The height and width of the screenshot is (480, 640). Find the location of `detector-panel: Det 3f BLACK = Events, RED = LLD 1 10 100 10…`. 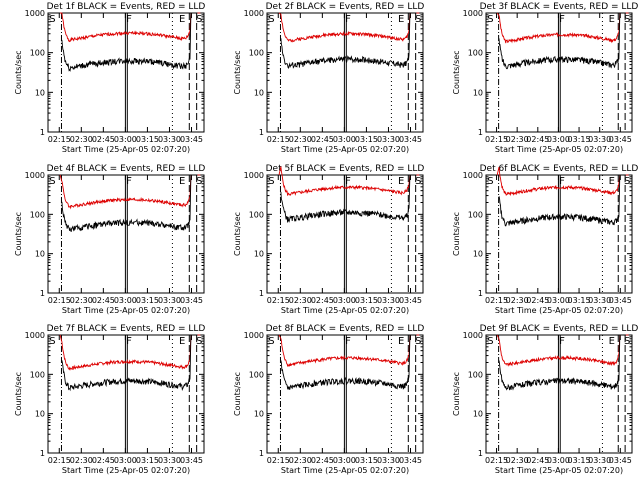

detector-panel: Det 3f BLACK = Events, RED = LLD 1 10 100 10… is located at coordinates (545, 78).